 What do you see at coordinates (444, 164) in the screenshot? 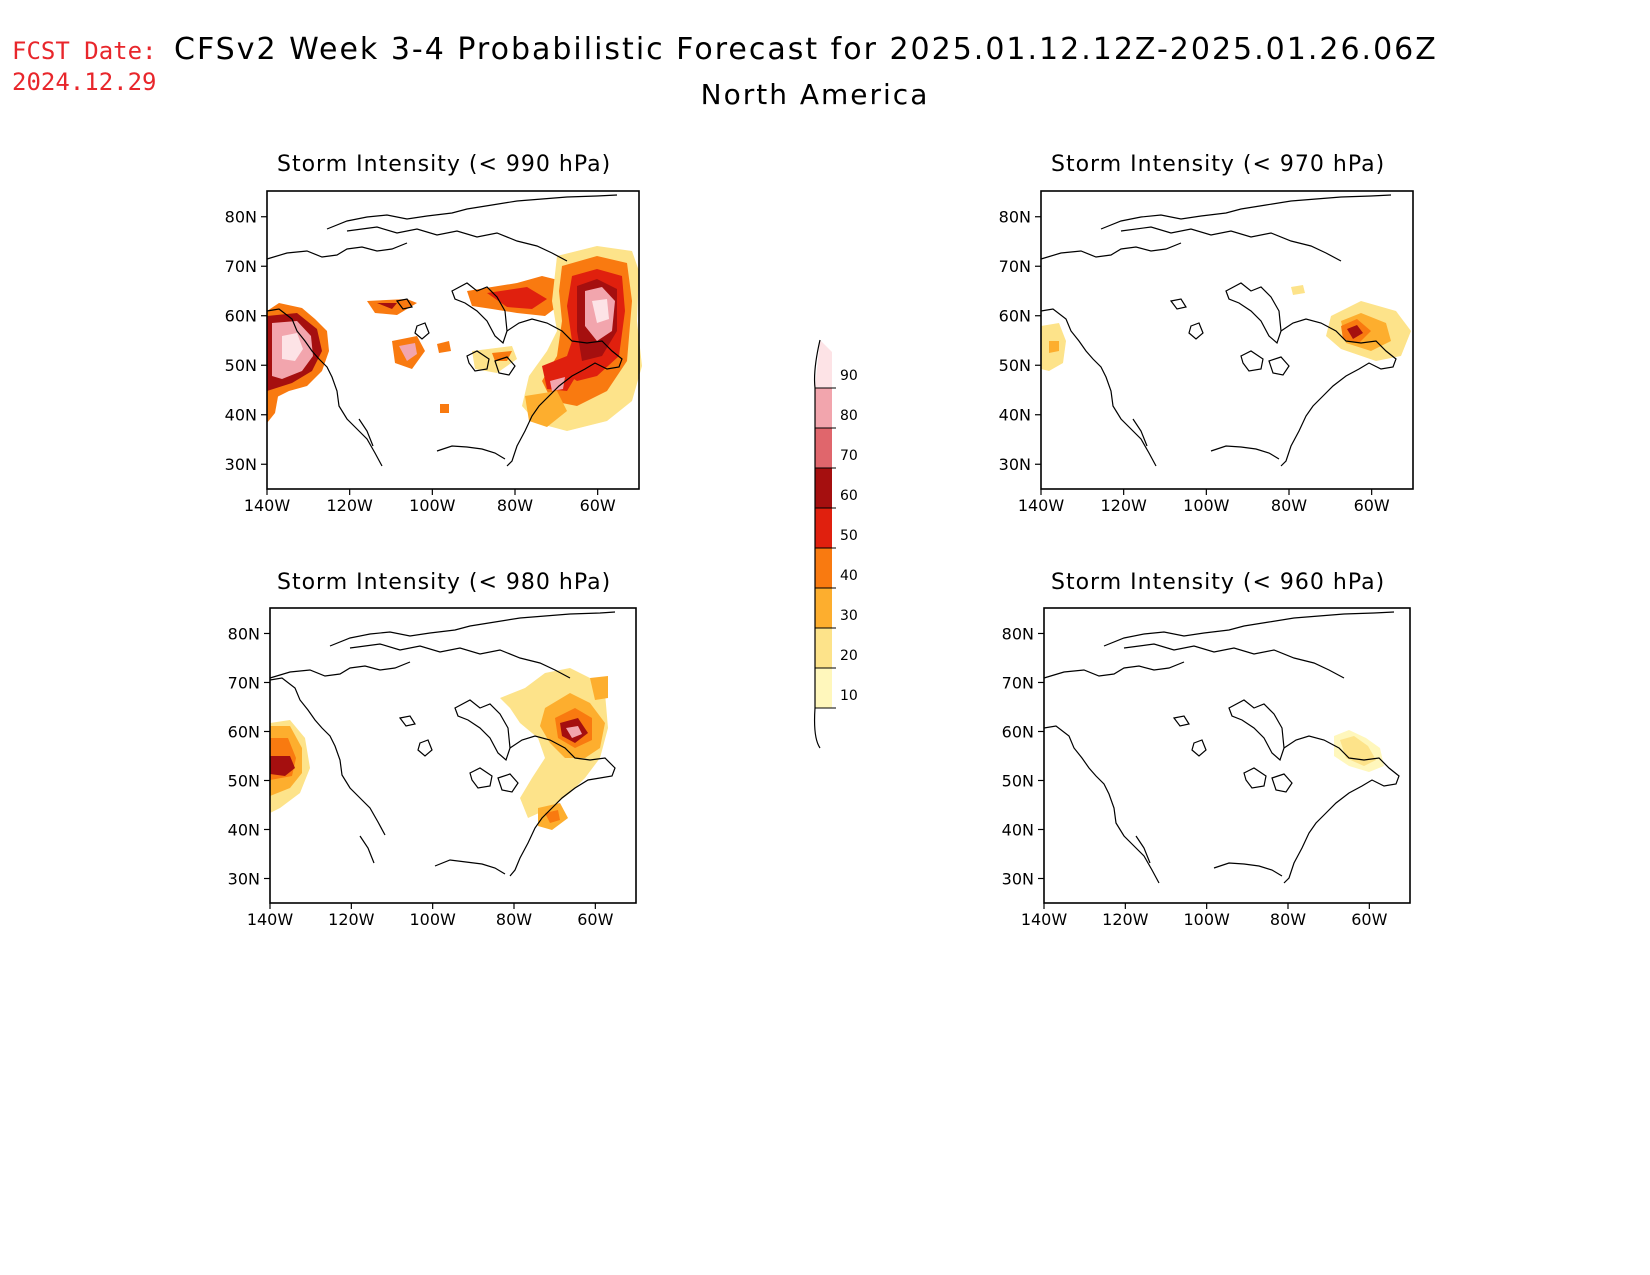
I see `panel-title-990: Storm Intensity (< 990 hPa)` at bounding box center [444, 164].